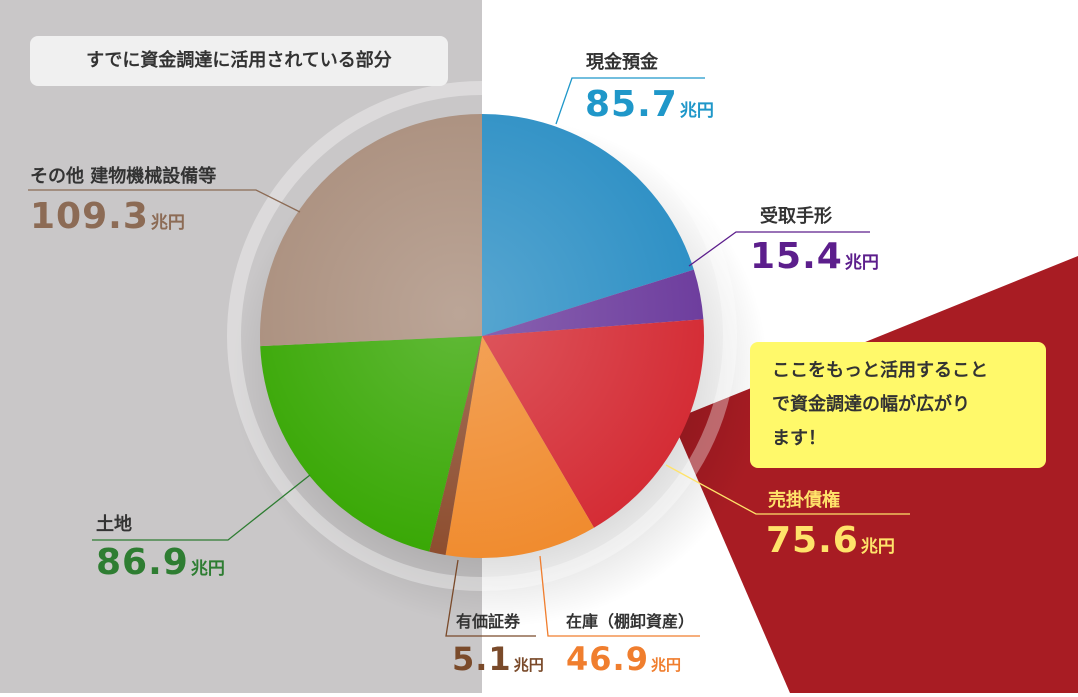 The width and height of the screenshot is (1078, 697). What do you see at coordinates (630, 621) in the screenshot?
I see `label-inventory-name: 在庫（棚卸資産）` at bounding box center [630, 621].